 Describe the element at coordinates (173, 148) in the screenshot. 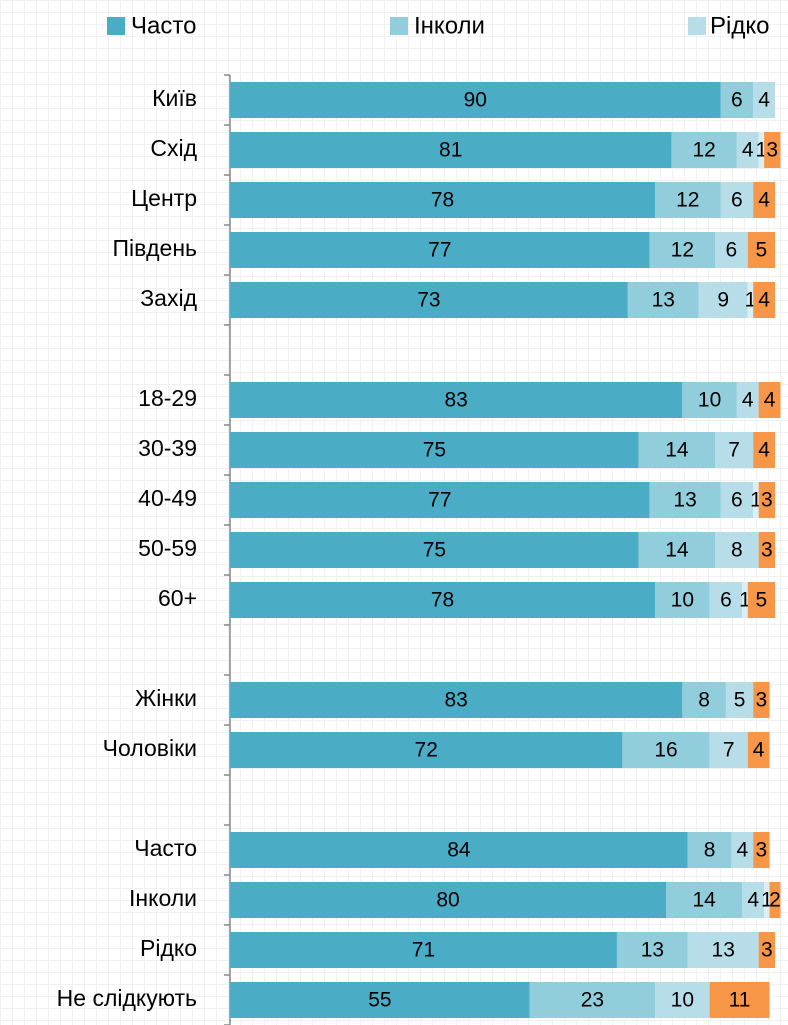

I see `category-label: Схід` at that location.